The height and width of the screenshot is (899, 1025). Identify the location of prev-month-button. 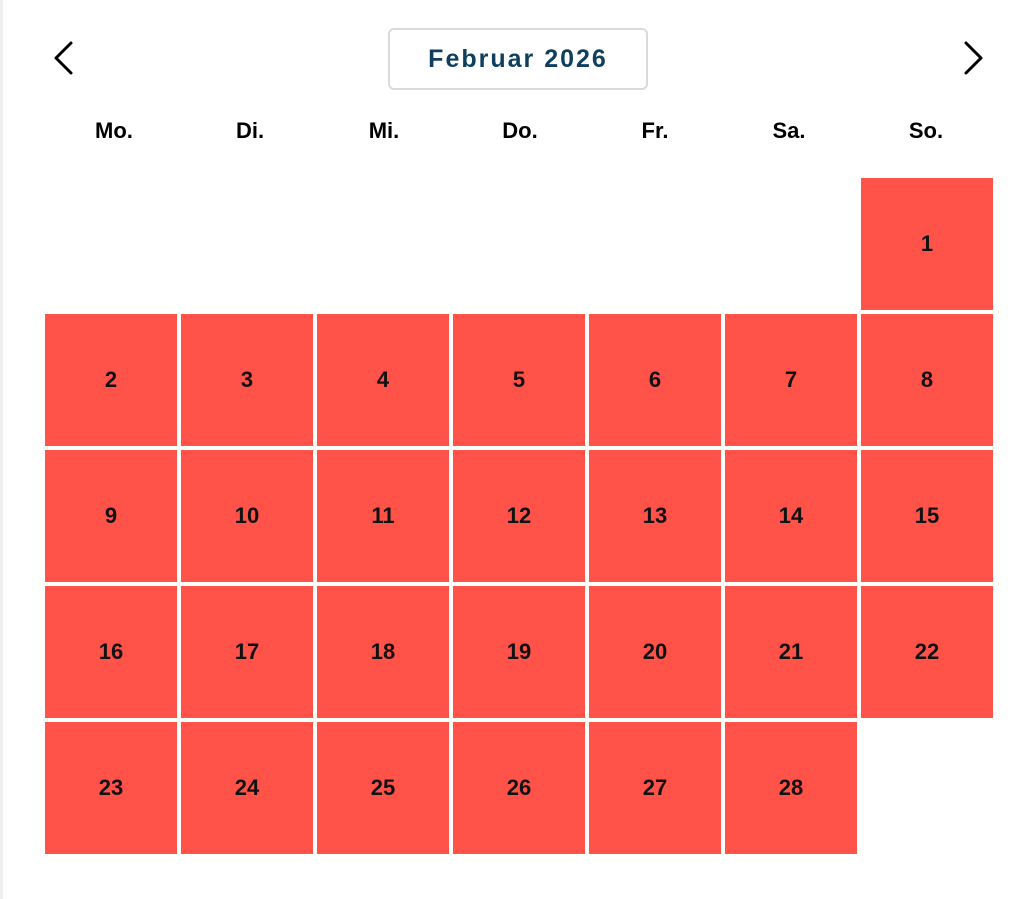
(64, 58).